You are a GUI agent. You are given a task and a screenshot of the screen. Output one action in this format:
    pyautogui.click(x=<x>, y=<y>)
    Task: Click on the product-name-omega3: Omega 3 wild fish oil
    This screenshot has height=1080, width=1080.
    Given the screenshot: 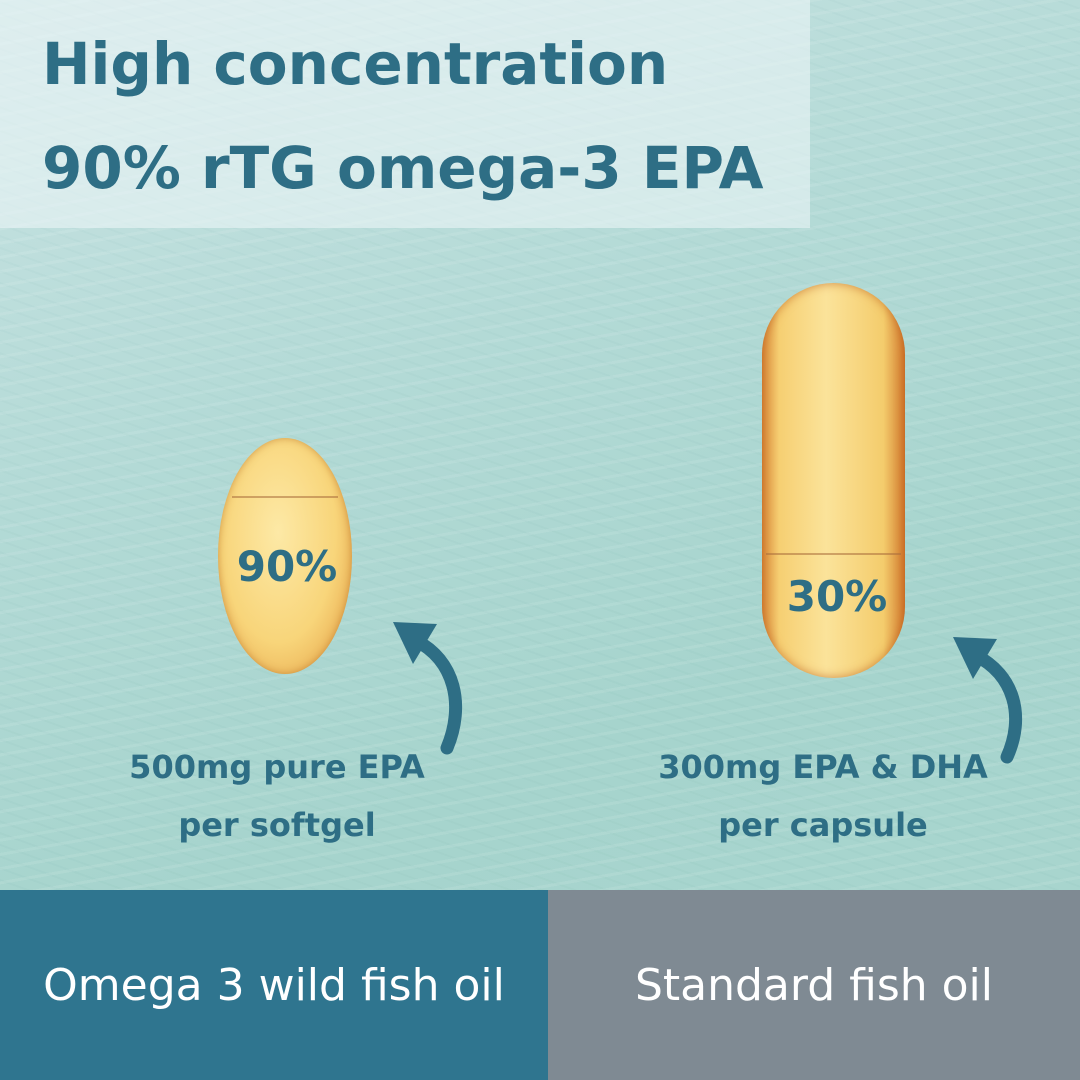 What is the action you would take?
    pyautogui.click(x=274, y=985)
    